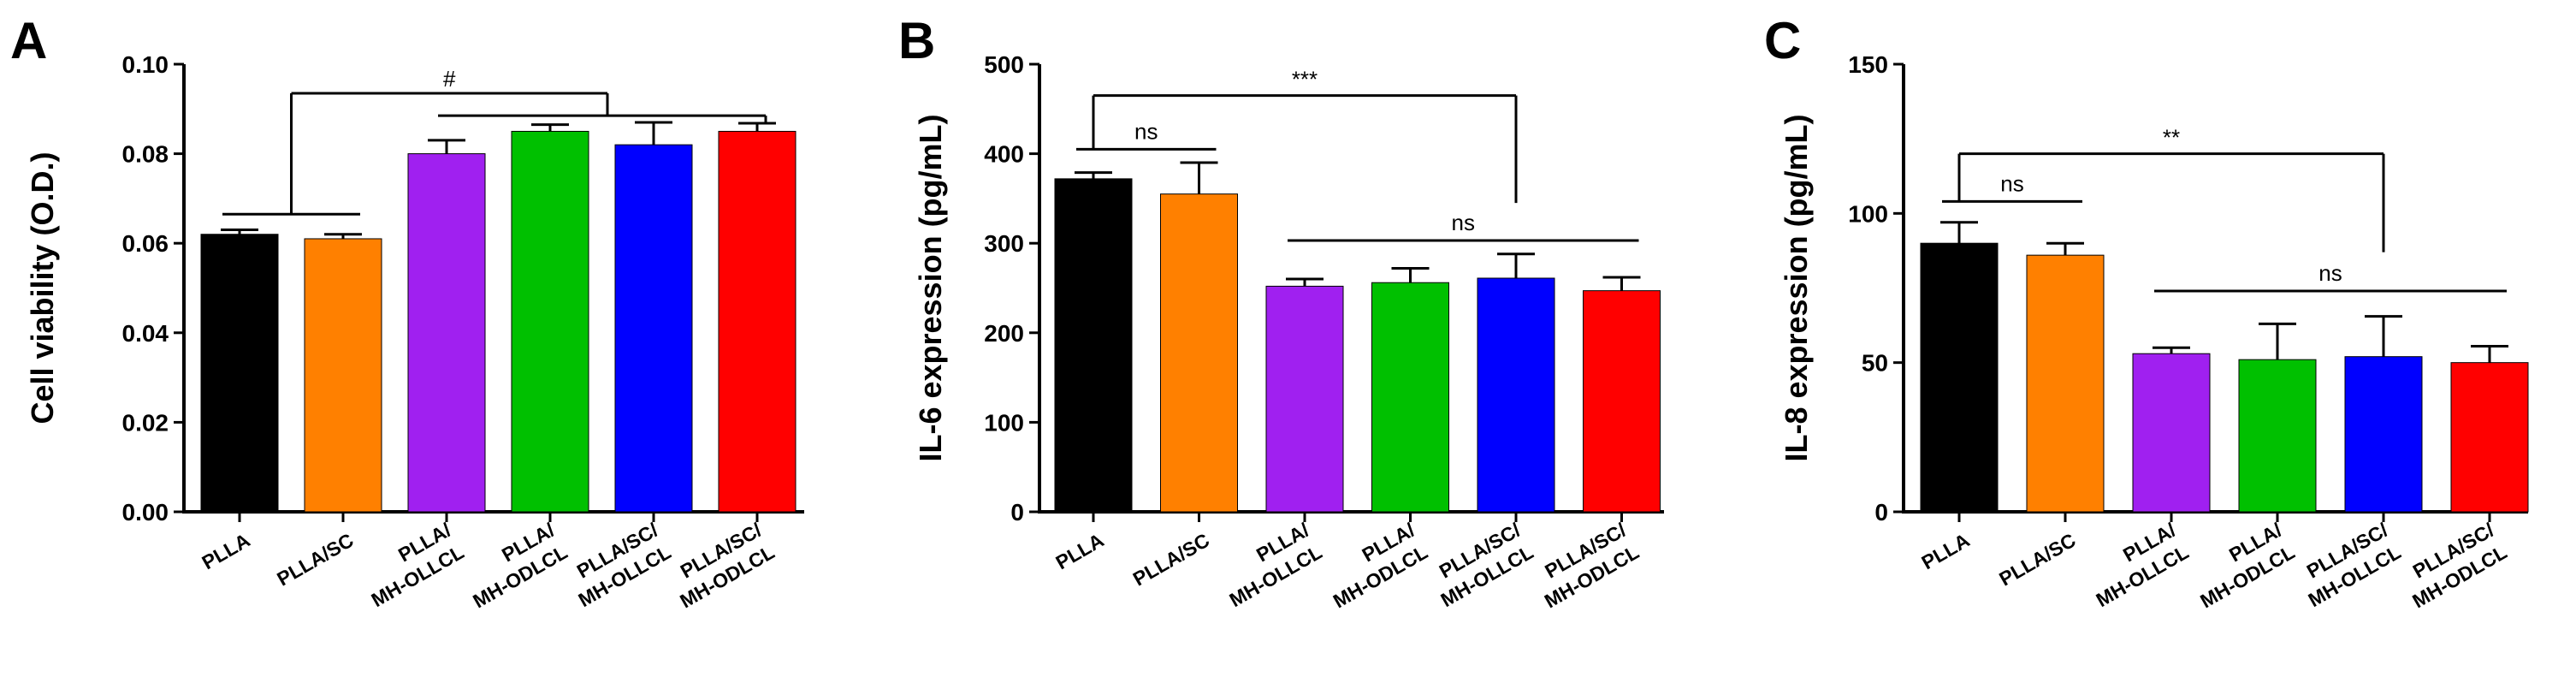 This screenshot has width=2576, height=677. I want to click on y-tick-label: 0.10, so click(145, 64).